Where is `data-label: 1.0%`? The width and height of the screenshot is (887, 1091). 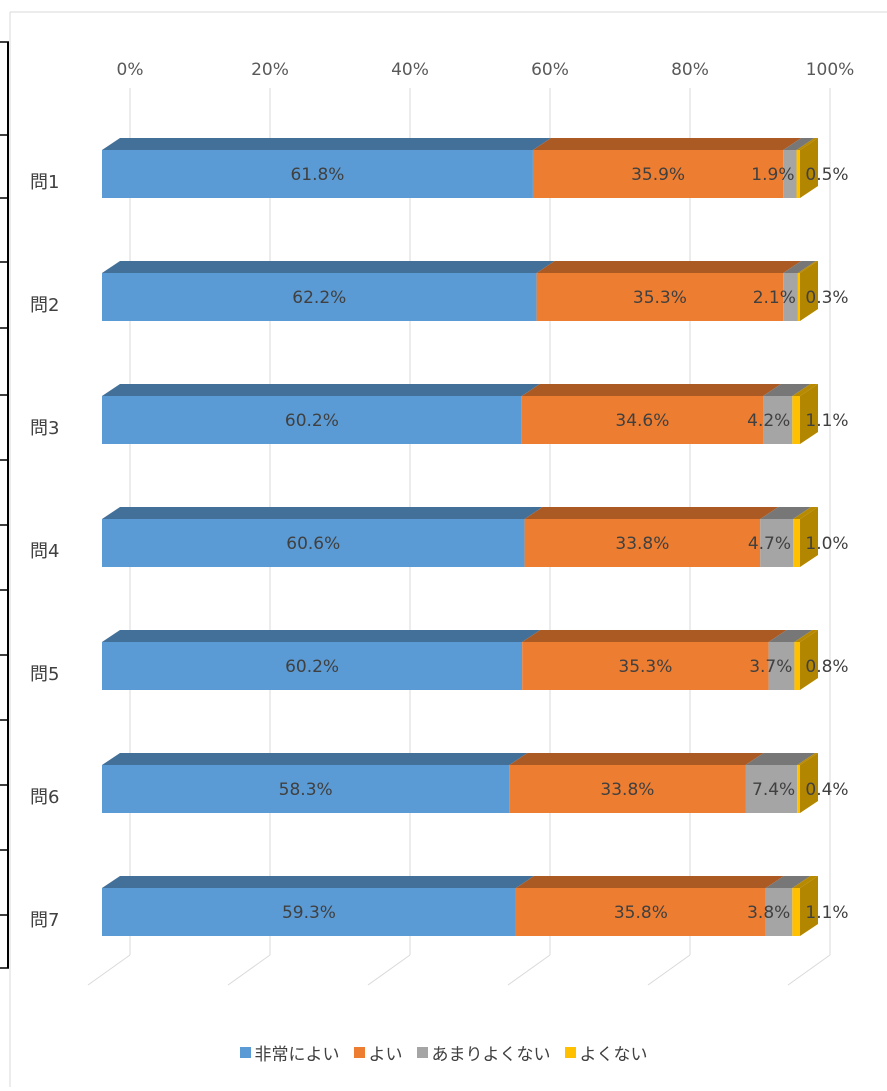
data-label: 1.0% is located at coordinates (826, 544).